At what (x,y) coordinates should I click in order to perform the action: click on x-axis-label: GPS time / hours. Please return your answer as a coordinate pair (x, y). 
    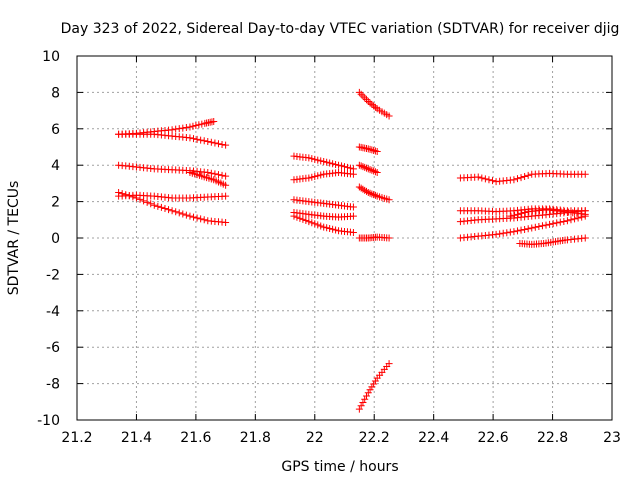
    Looking at the image, I should click on (339, 467).